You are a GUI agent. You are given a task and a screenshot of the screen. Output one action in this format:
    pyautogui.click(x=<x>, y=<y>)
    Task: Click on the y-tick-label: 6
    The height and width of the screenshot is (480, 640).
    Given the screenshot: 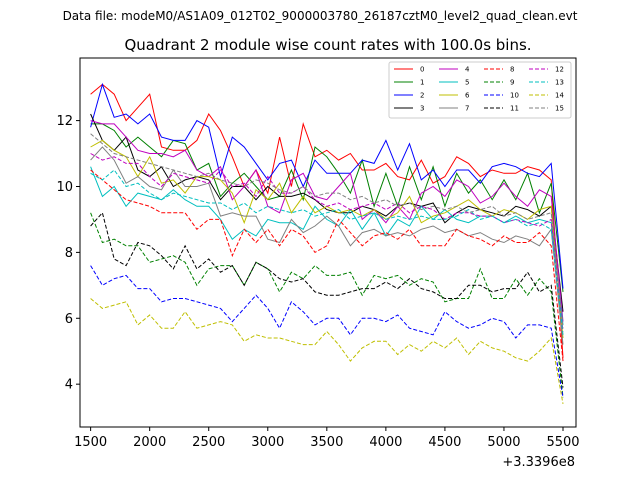 What is the action you would take?
    pyautogui.click(x=69, y=319)
    